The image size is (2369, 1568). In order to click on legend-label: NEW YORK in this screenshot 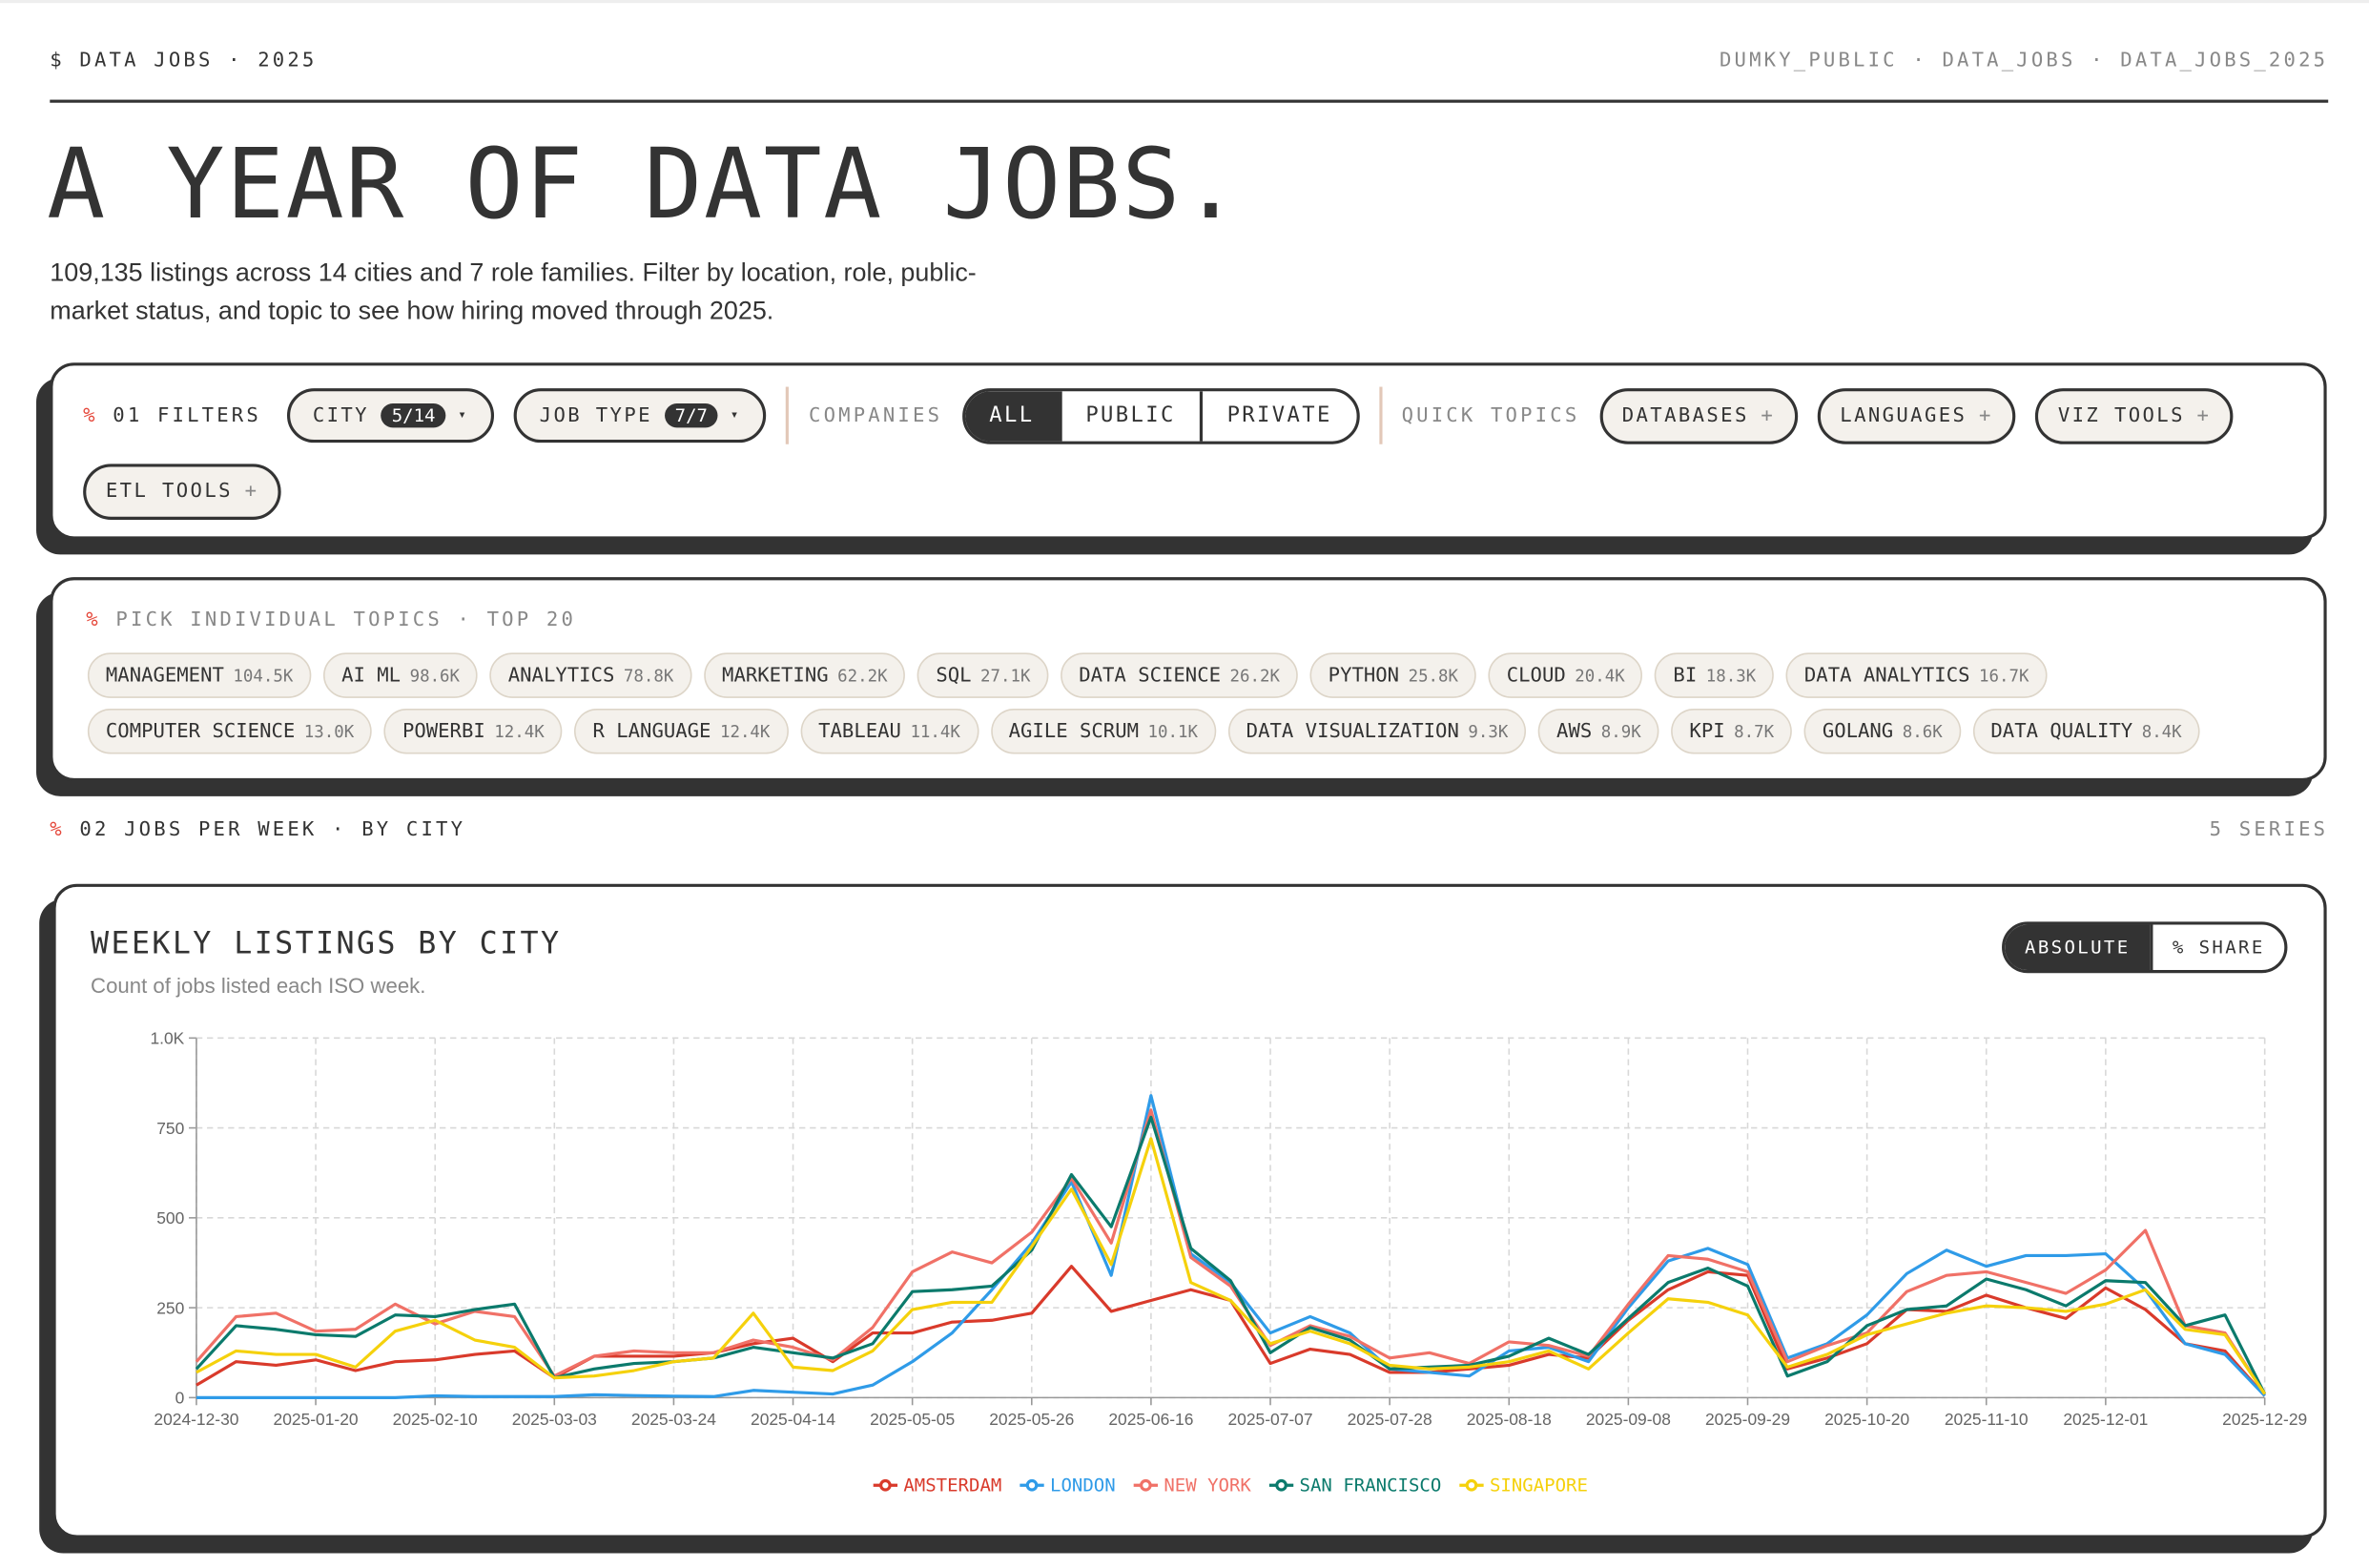, I will do `click(1207, 1485)`.